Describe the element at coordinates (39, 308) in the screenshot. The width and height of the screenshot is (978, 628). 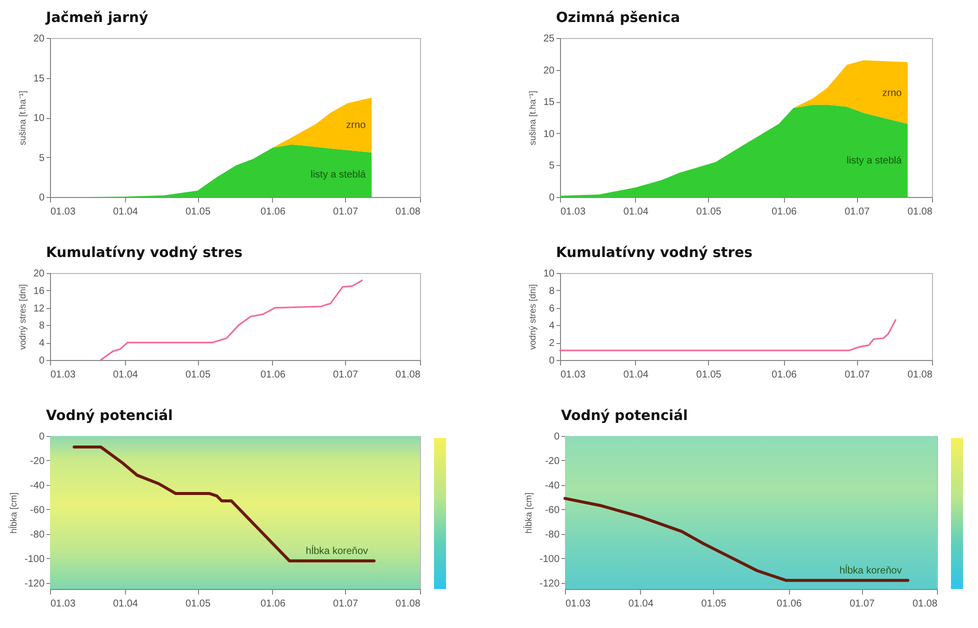
I see `y-tick-label: 12` at that location.